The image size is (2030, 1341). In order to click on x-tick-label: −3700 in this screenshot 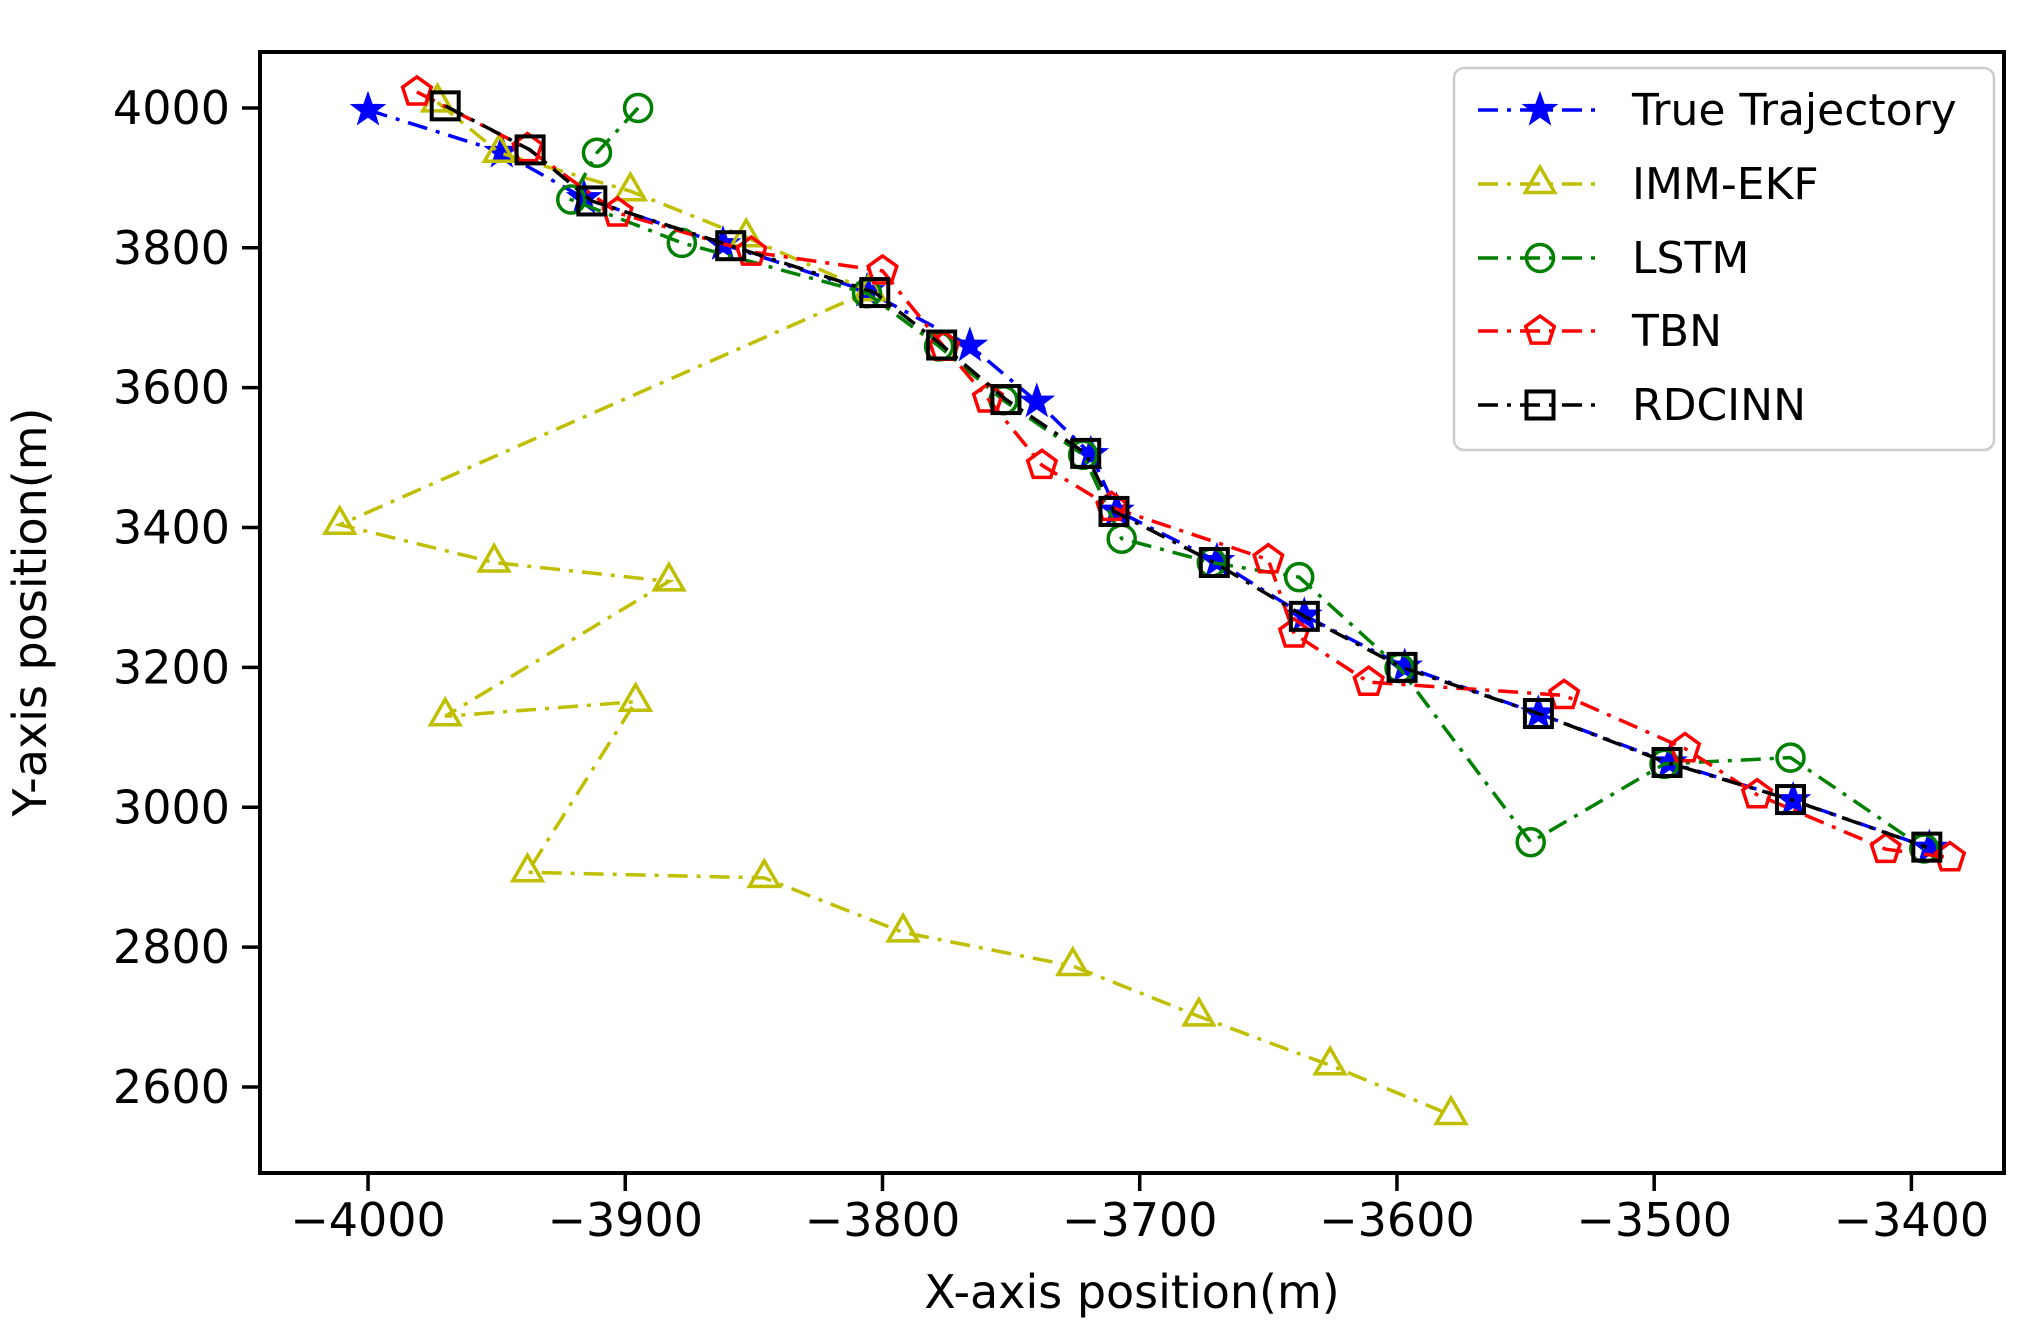, I will do `click(1140, 1220)`.